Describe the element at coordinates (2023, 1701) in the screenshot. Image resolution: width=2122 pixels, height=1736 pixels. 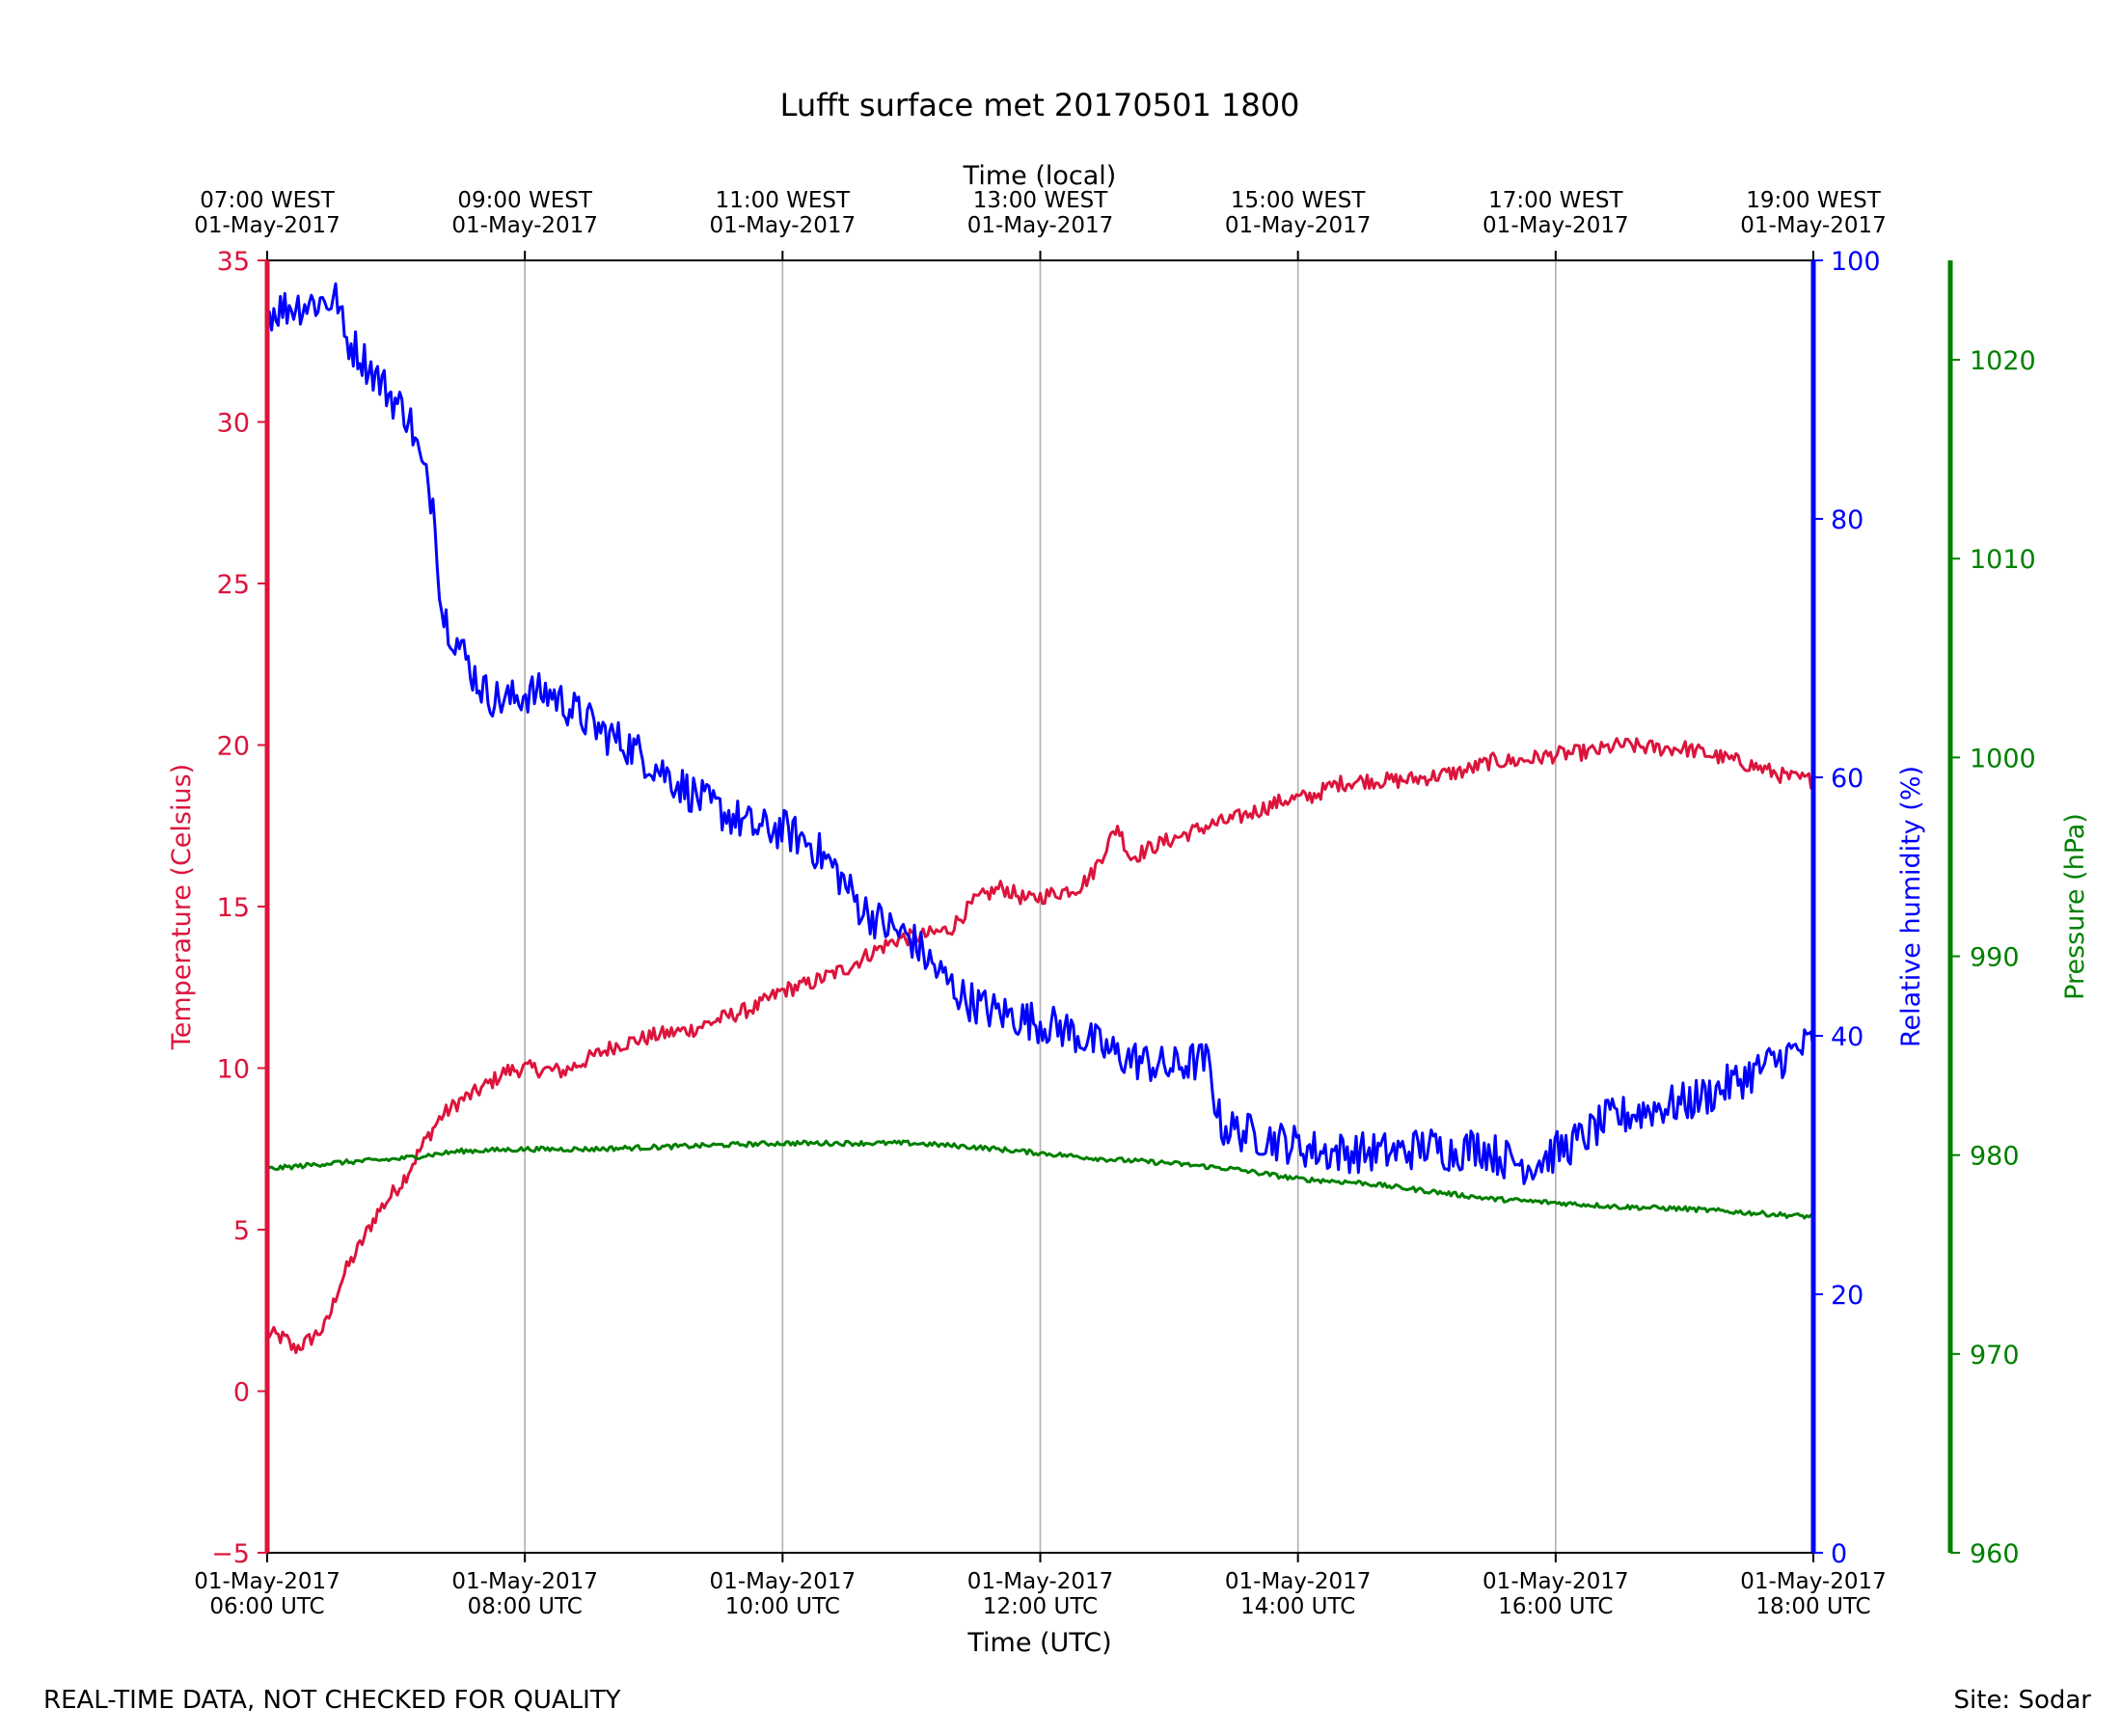
I see `footer-site-label: Site: Sodar` at that location.